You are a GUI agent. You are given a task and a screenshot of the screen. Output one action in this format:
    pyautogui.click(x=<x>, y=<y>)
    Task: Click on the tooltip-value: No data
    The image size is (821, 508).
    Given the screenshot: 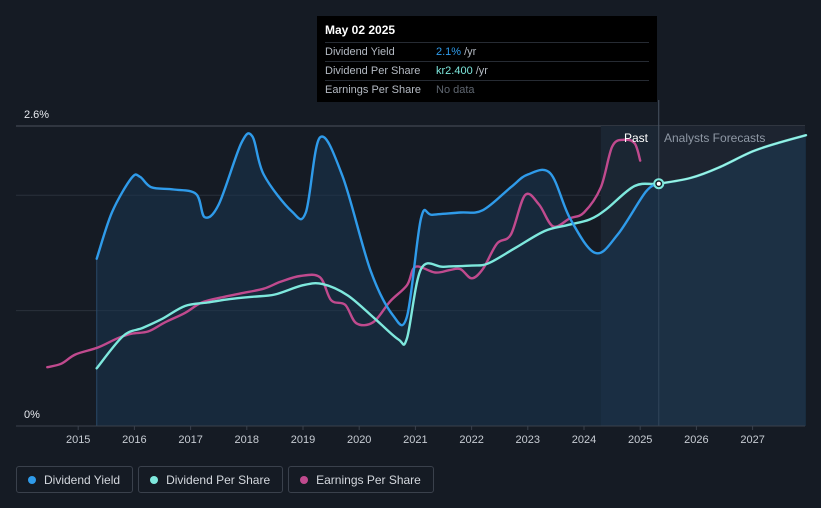 What is the action you would take?
    pyautogui.click(x=455, y=90)
    